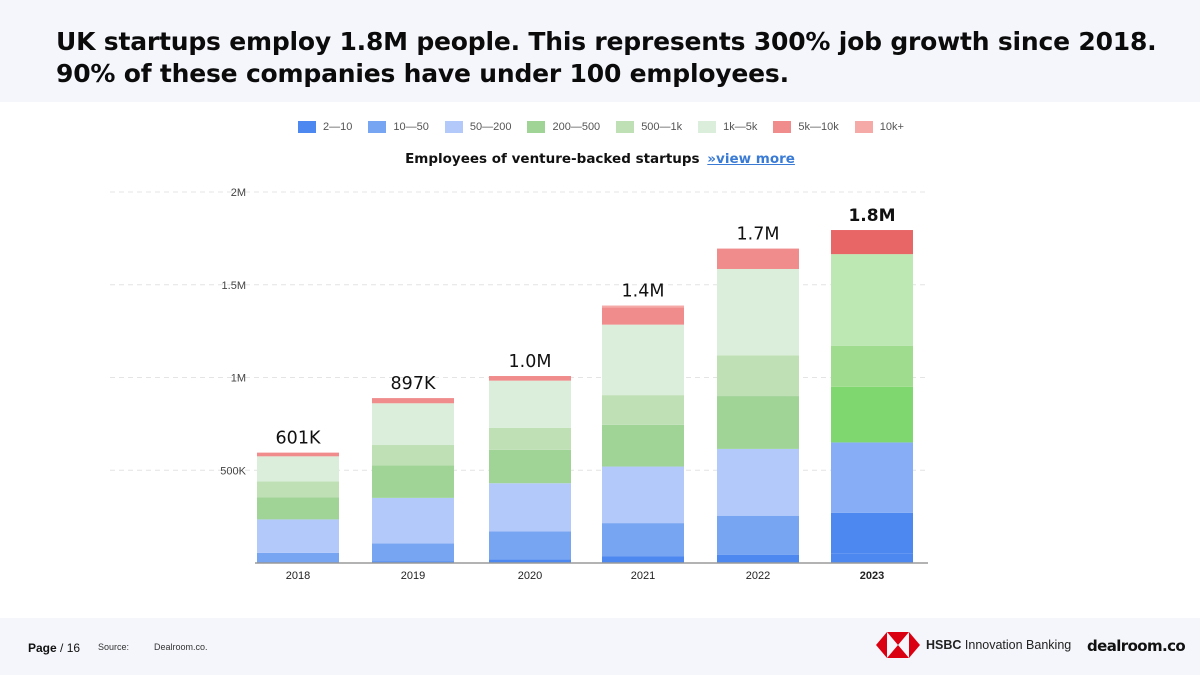 The width and height of the screenshot is (1200, 675). What do you see at coordinates (872, 576) in the screenshot?
I see `x-tick-label: 2023` at bounding box center [872, 576].